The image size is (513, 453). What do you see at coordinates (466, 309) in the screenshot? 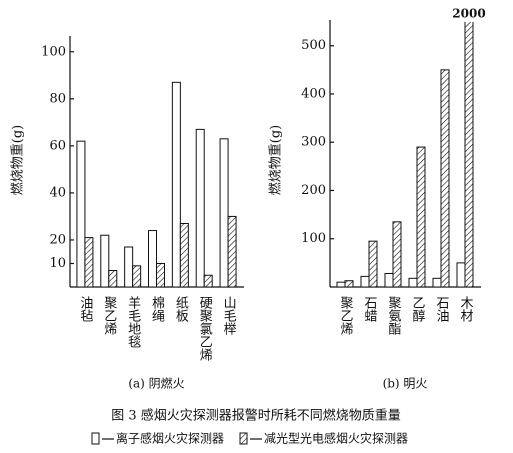
I see `x-tick-label: 木材` at bounding box center [466, 309].